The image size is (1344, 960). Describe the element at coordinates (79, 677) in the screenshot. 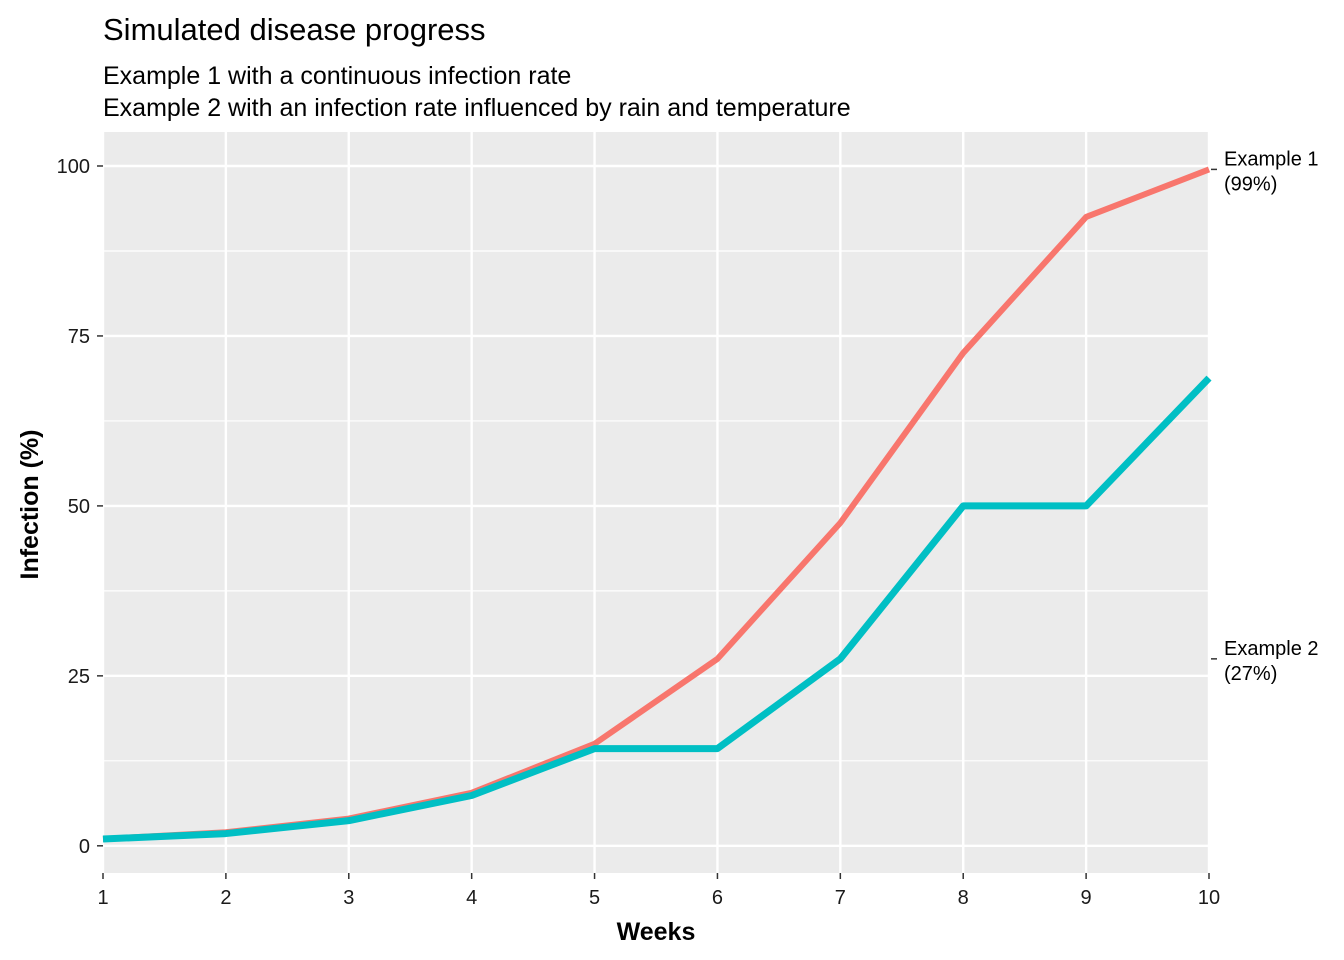

I see `y-tick-label: 25` at that location.